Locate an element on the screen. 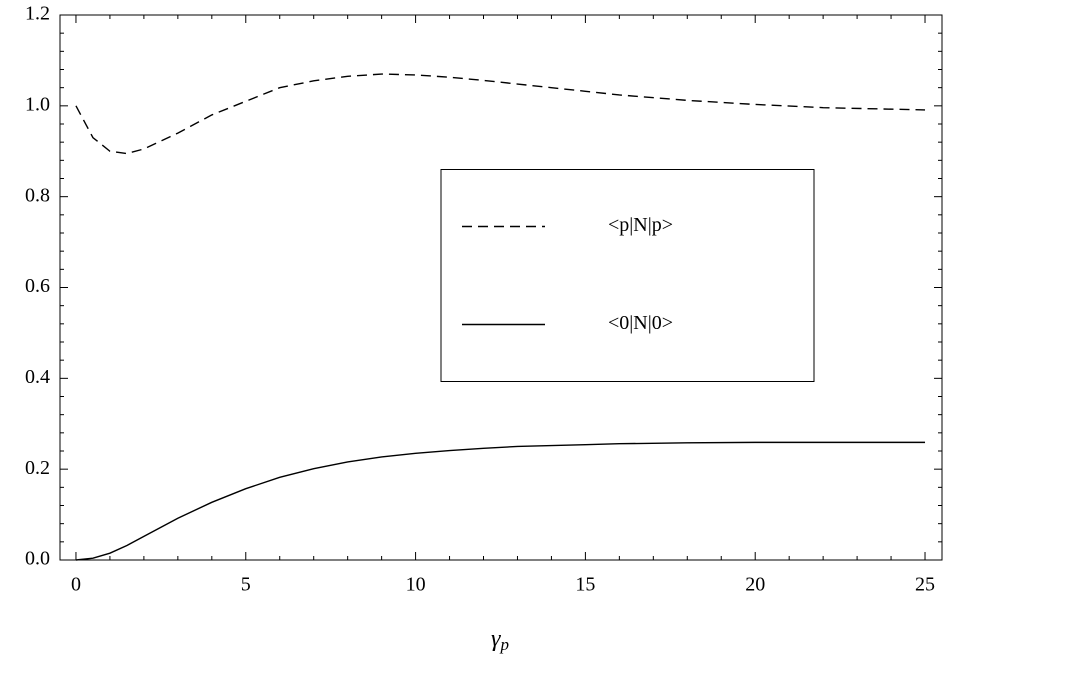  x-tick-label: 25 is located at coordinates (925, 585).